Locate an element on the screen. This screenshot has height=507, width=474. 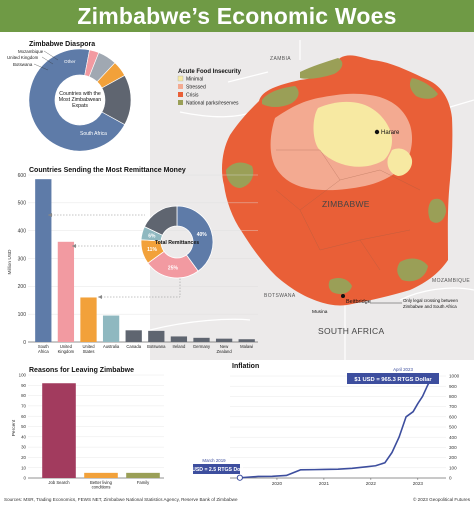
park-west is located at coordinates (240, 175).